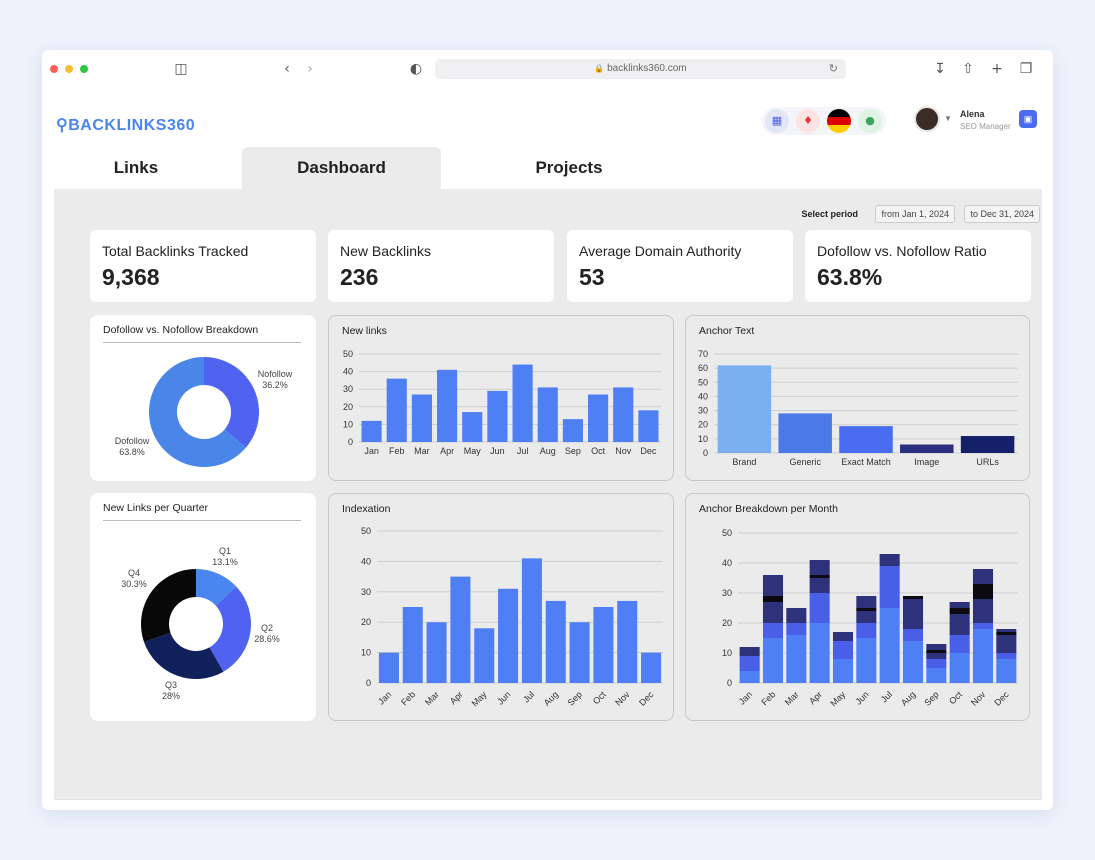 Image resolution: width=1095 pixels, height=860 pixels. Describe the element at coordinates (384, 697) in the screenshot. I see `x-tick-label: Jan` at that location.